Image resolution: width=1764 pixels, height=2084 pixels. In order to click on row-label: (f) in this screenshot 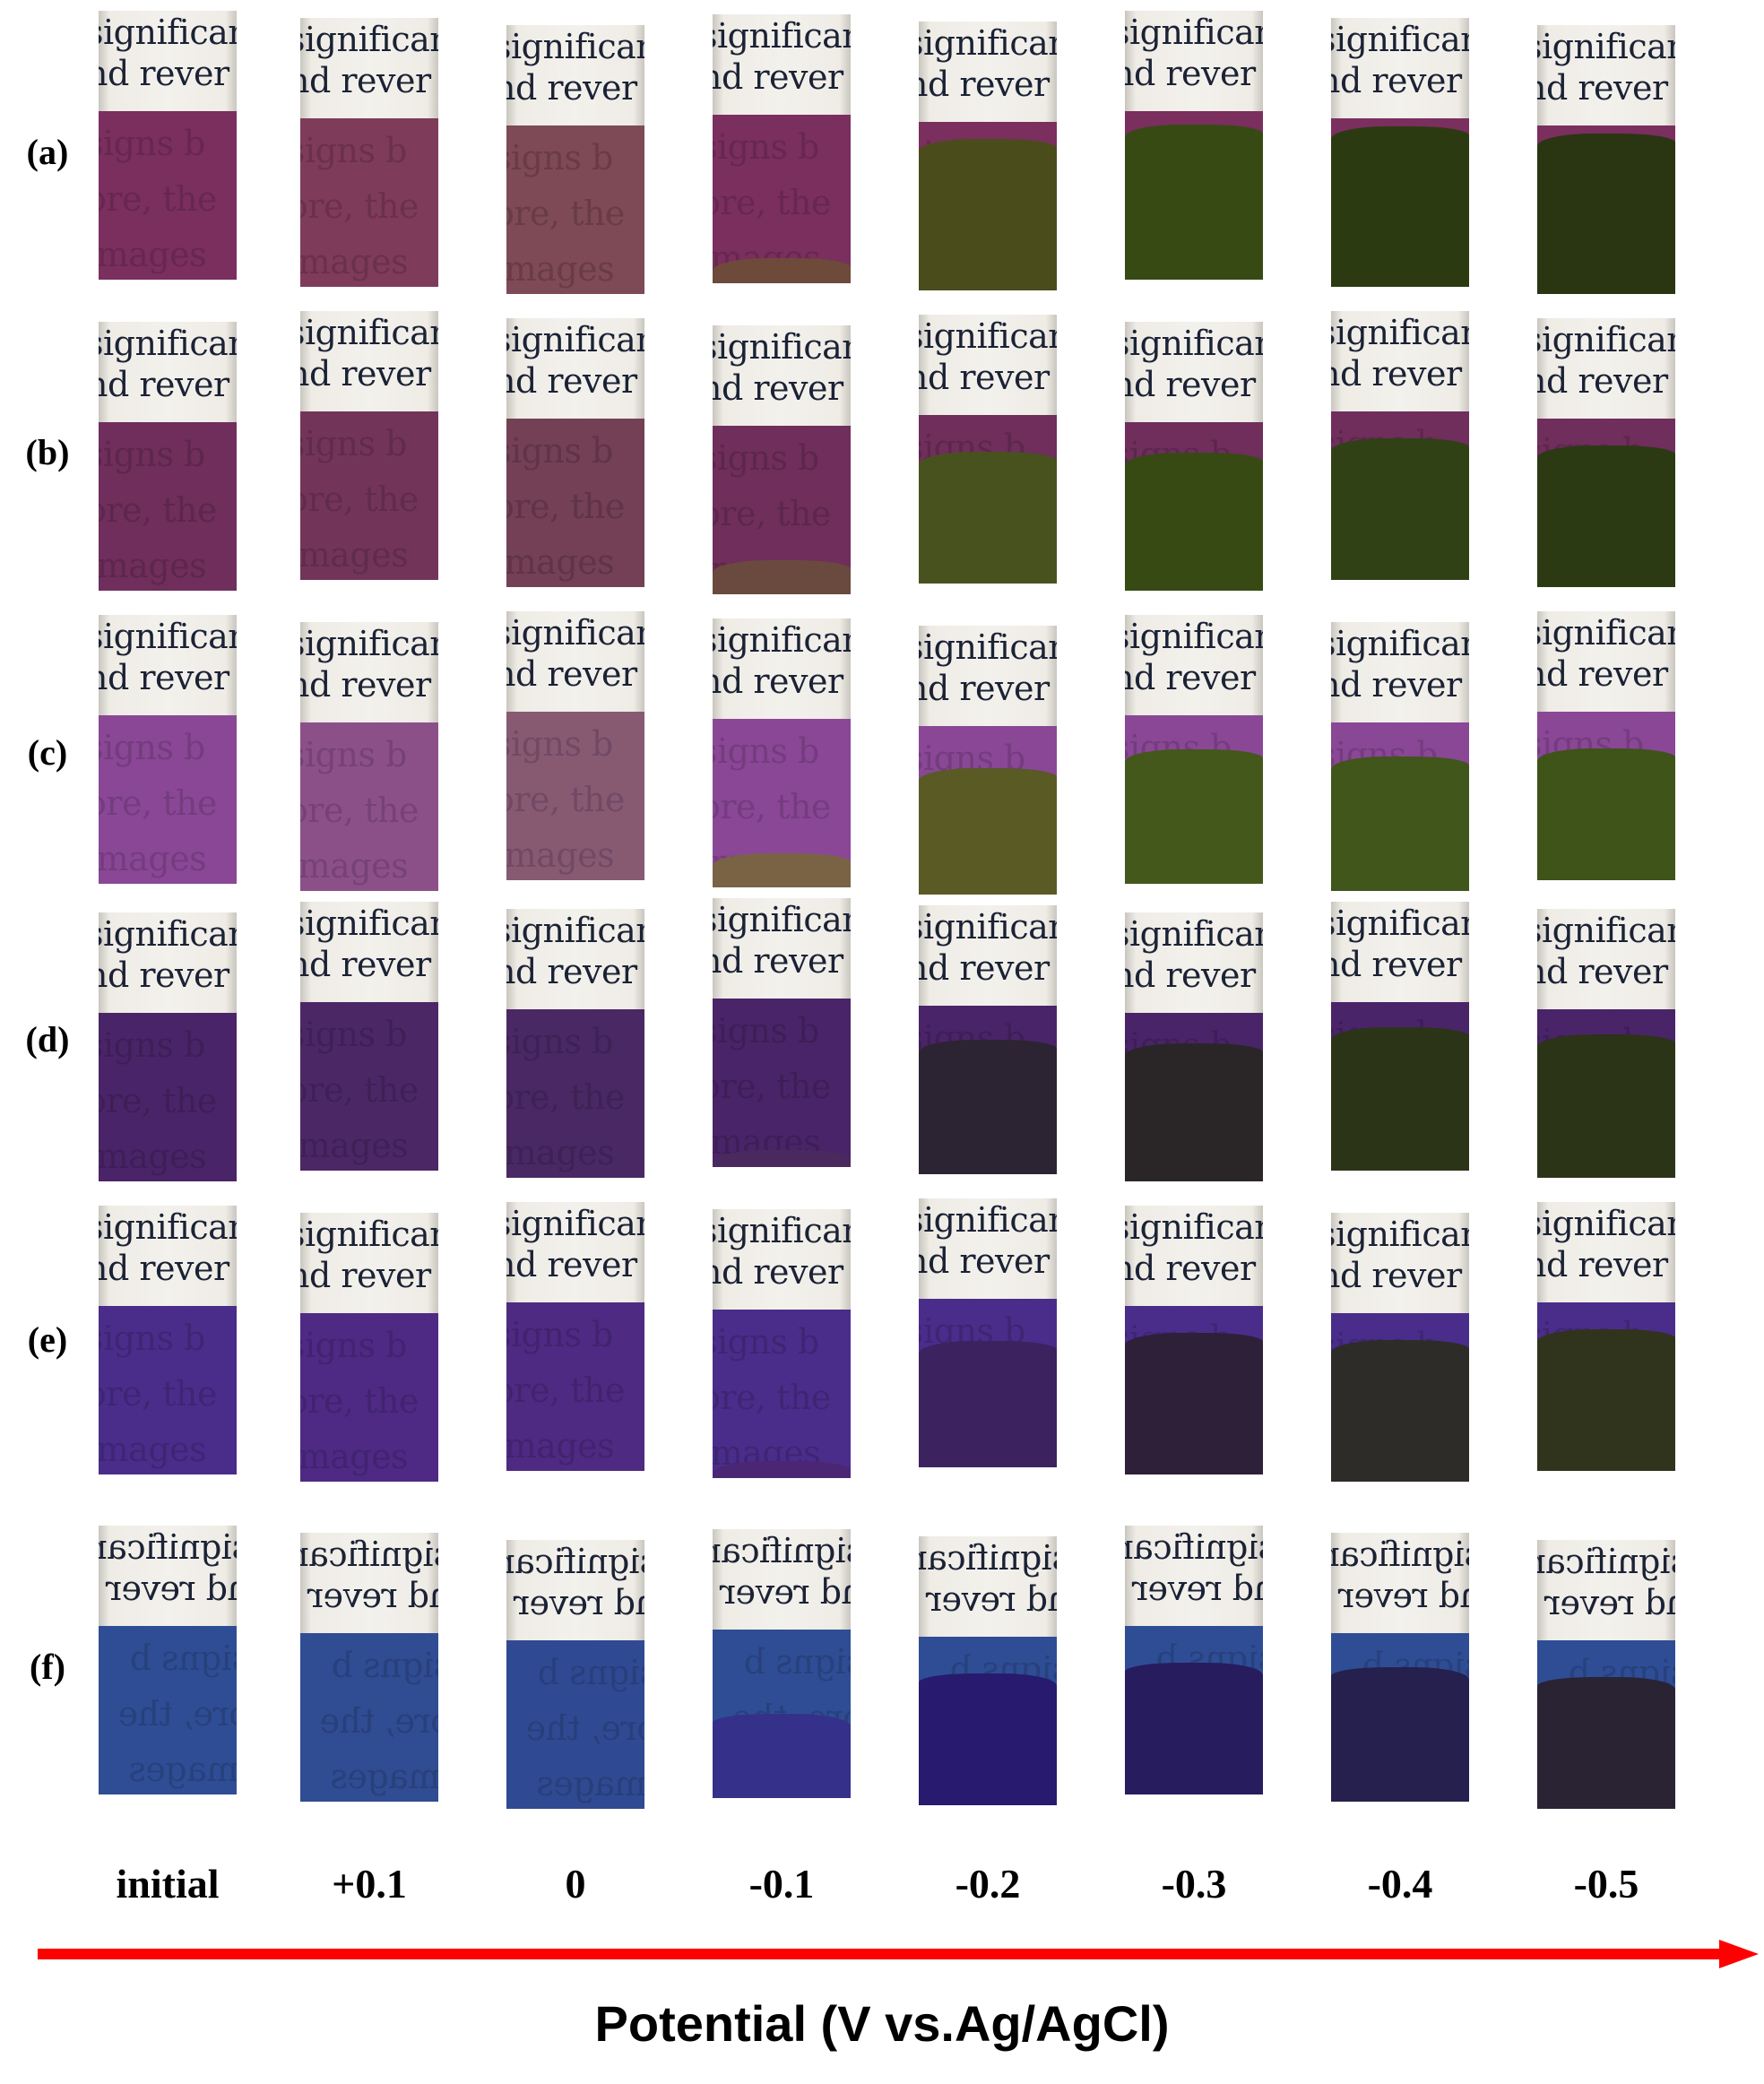, I will do `click(47, 1667)`.